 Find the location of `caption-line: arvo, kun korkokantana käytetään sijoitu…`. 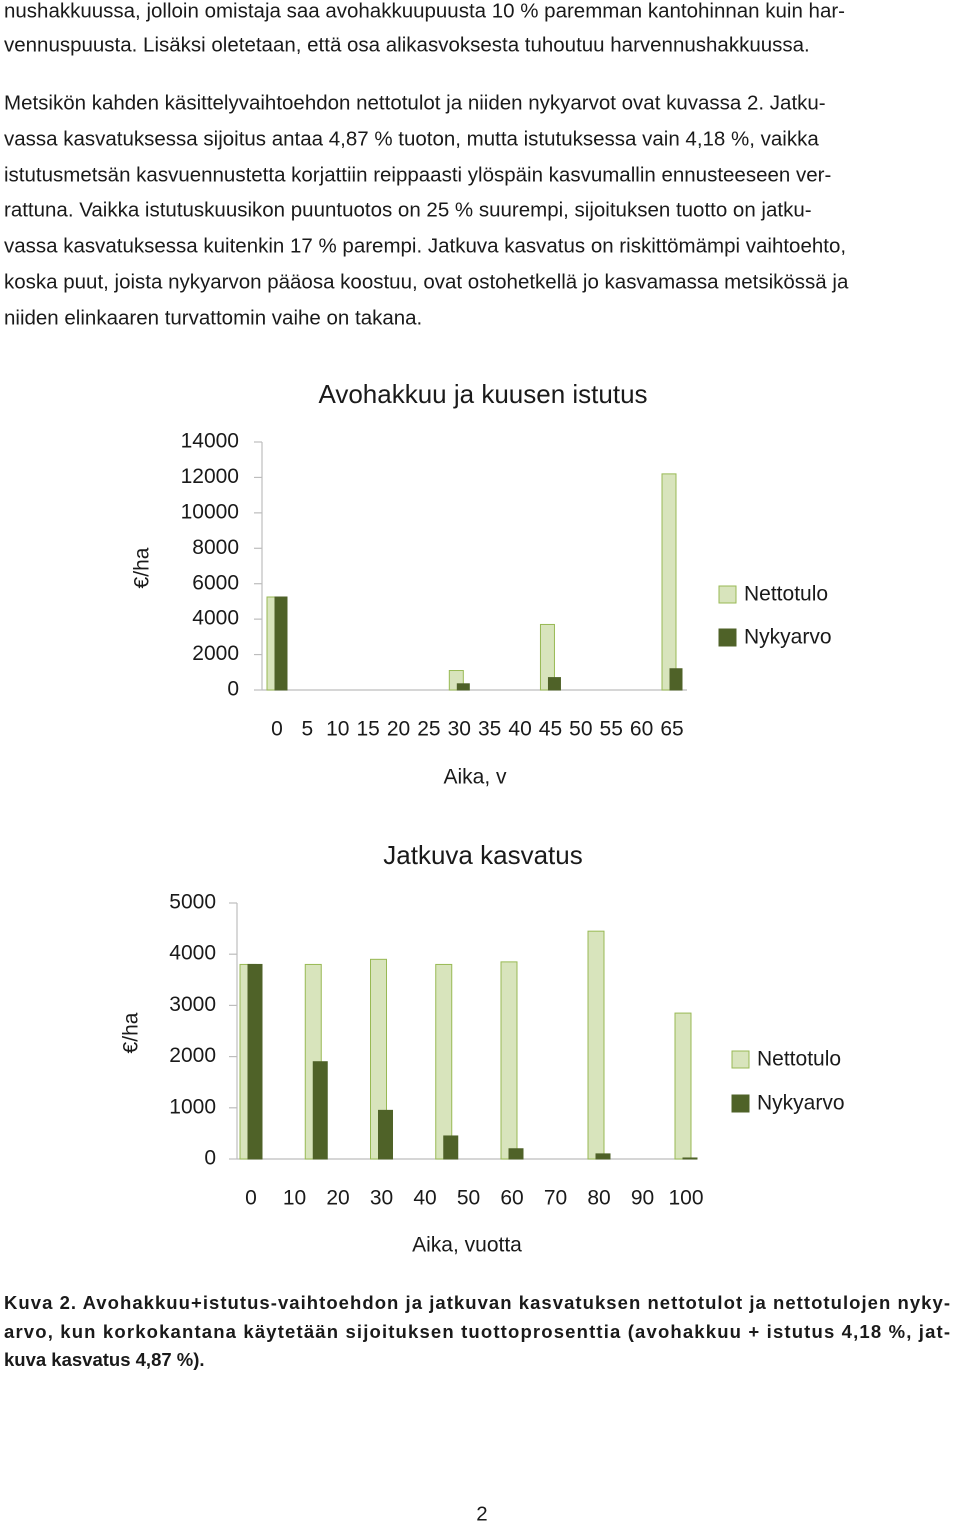

caption-line: arvo, kun korkokantana käytetään sijoitu… is located at coordinates (477, 1331).